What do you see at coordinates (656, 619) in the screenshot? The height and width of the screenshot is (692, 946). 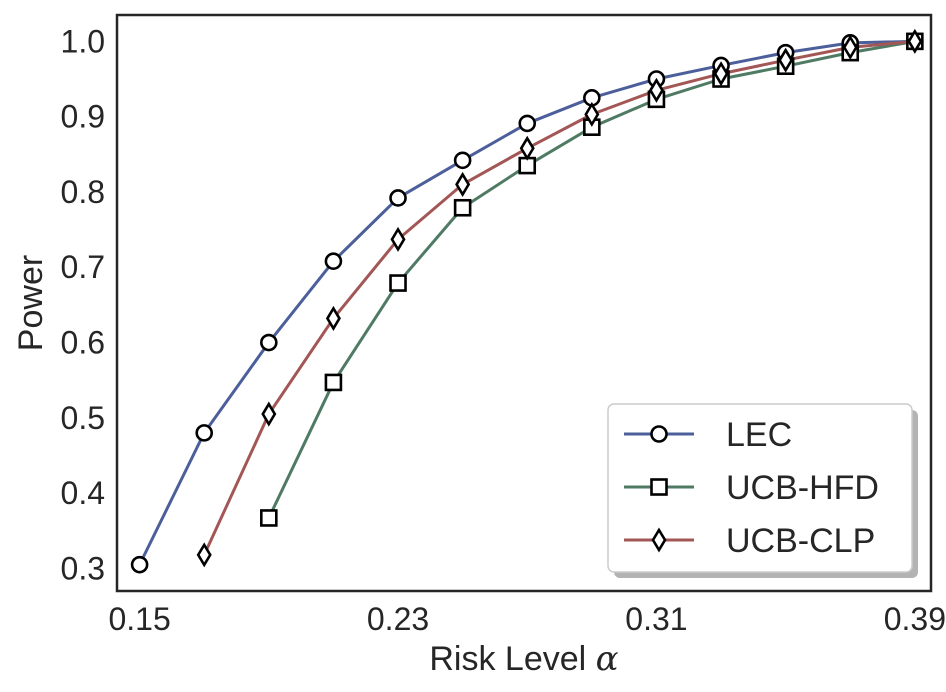 I see `x-tick-label: 0.31` at bounding box center [656, 619].